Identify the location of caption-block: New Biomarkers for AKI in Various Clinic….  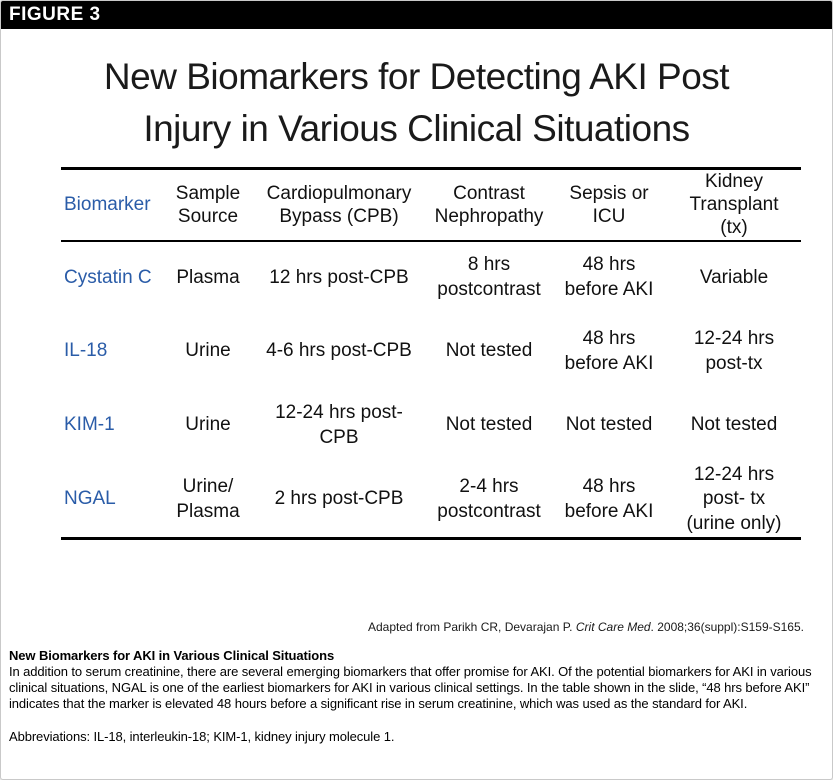
(416, 696).